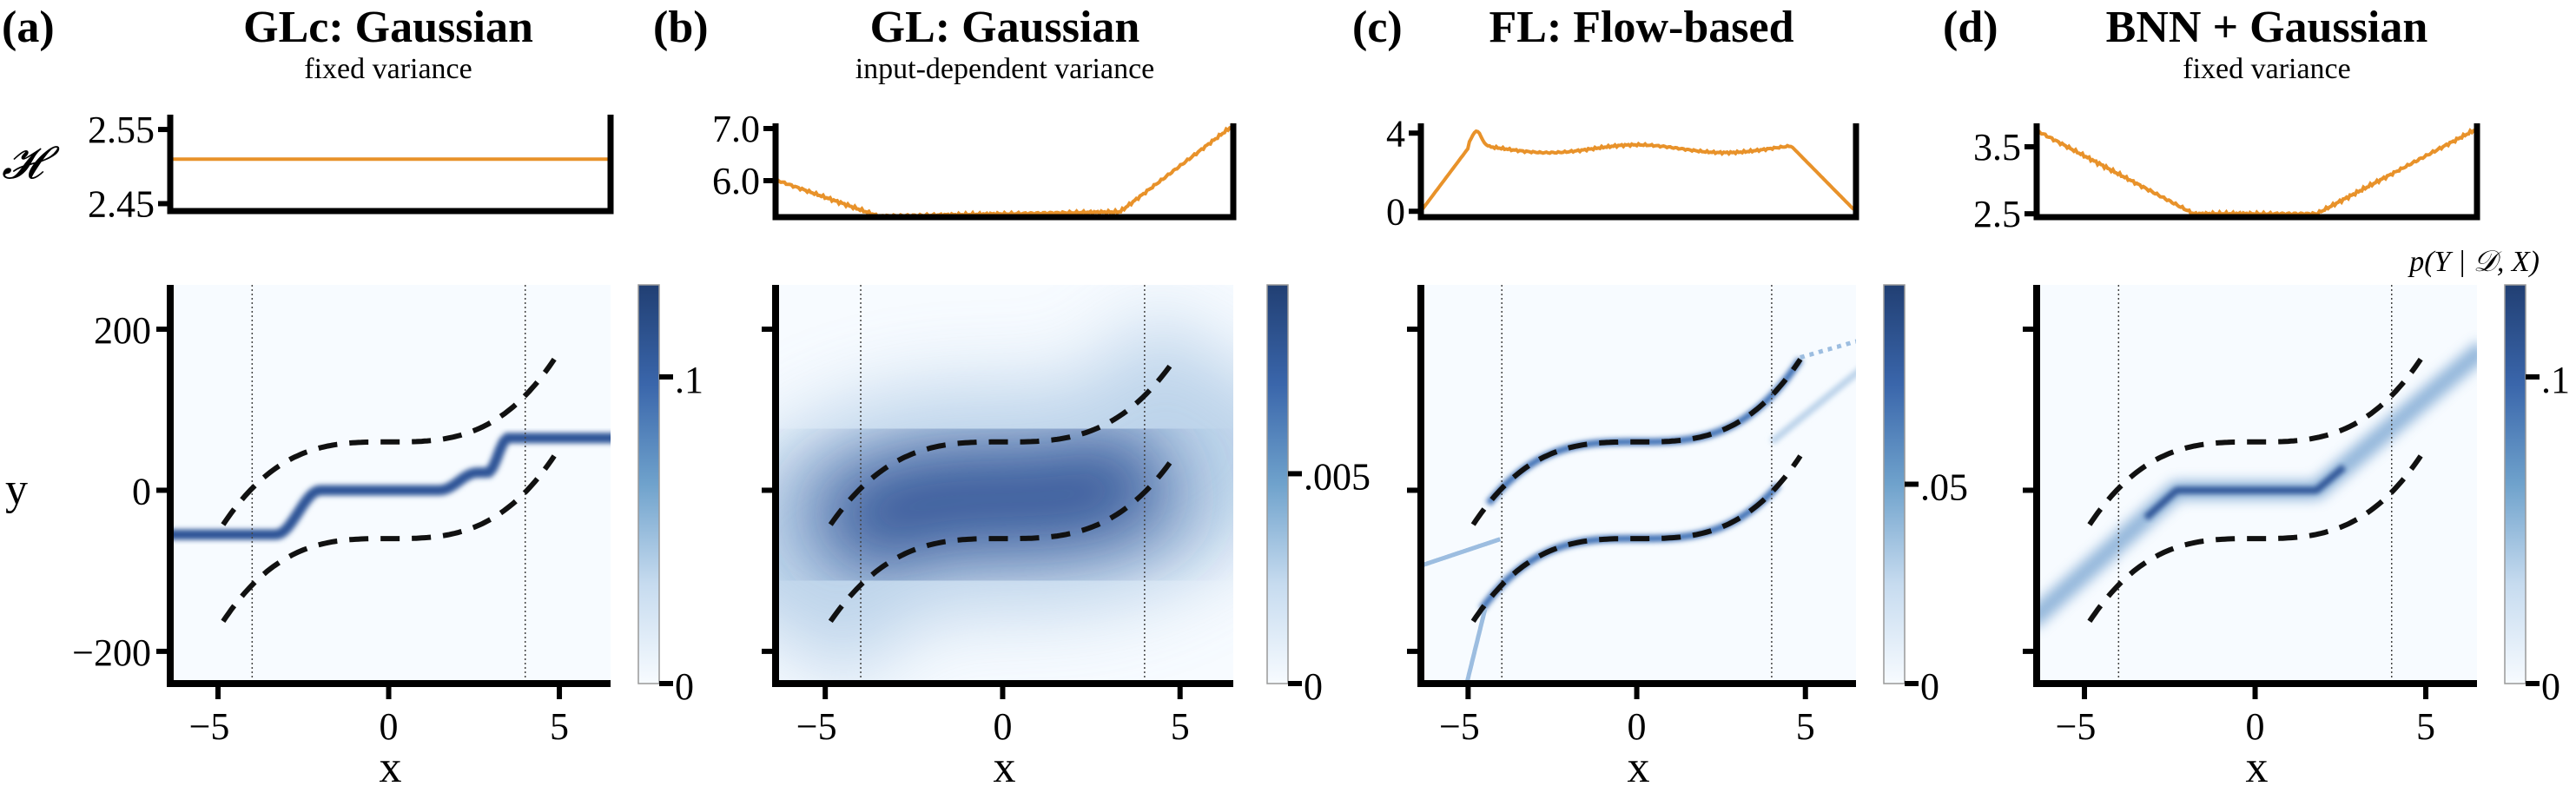 The height and width of the screenshot is (793, 2576). Describe the element at coordinates (1476, 647) in the screenshot. I see `density-tail-bottom` at that location.